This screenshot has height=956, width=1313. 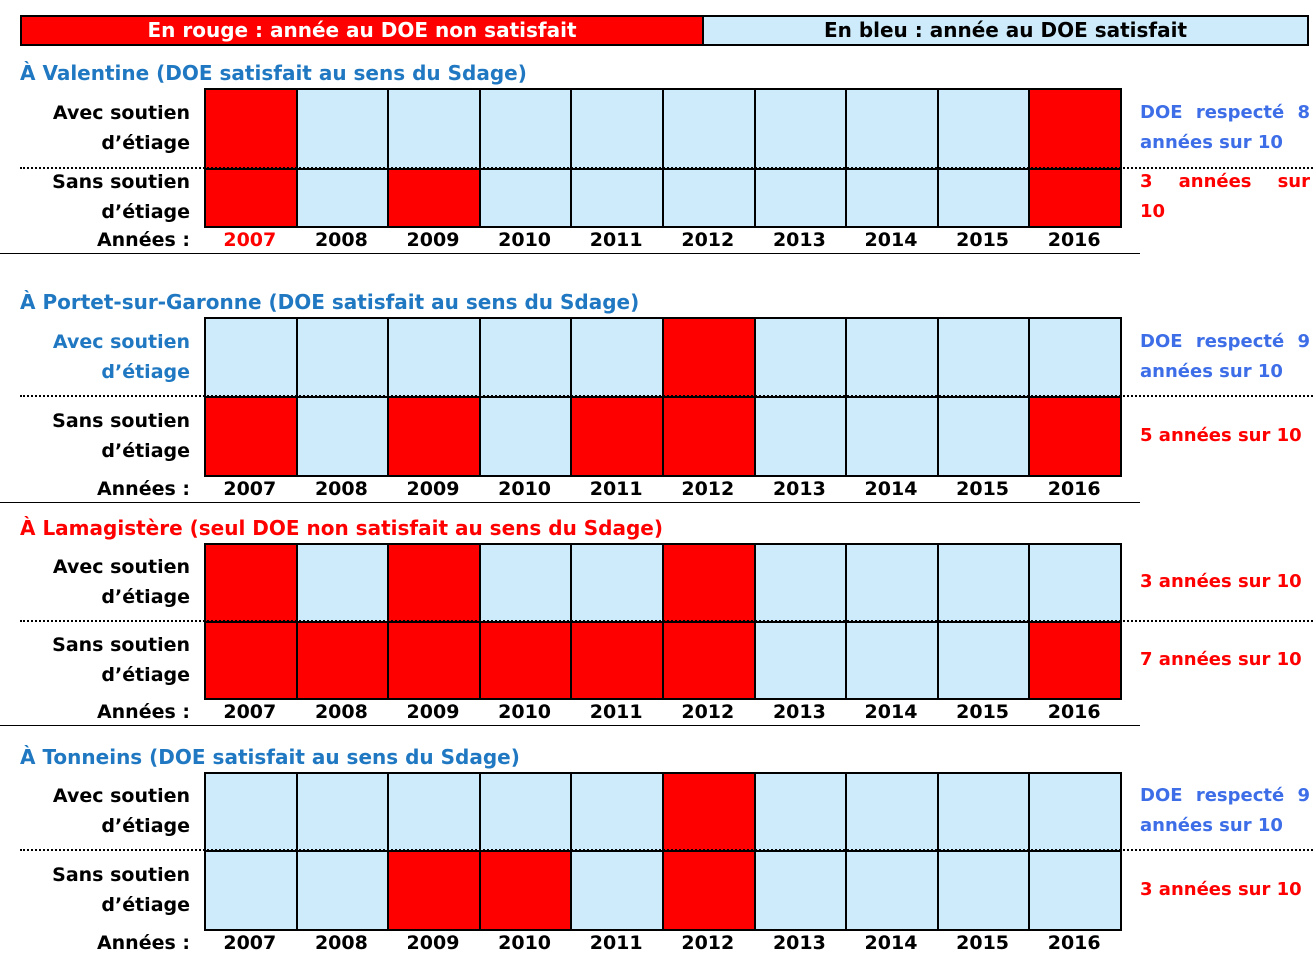 What do you see at coordinates (1221, 659) in the screenshot?
I see `text-line: 7 années sur 10` at bounding box center [1221, 659].